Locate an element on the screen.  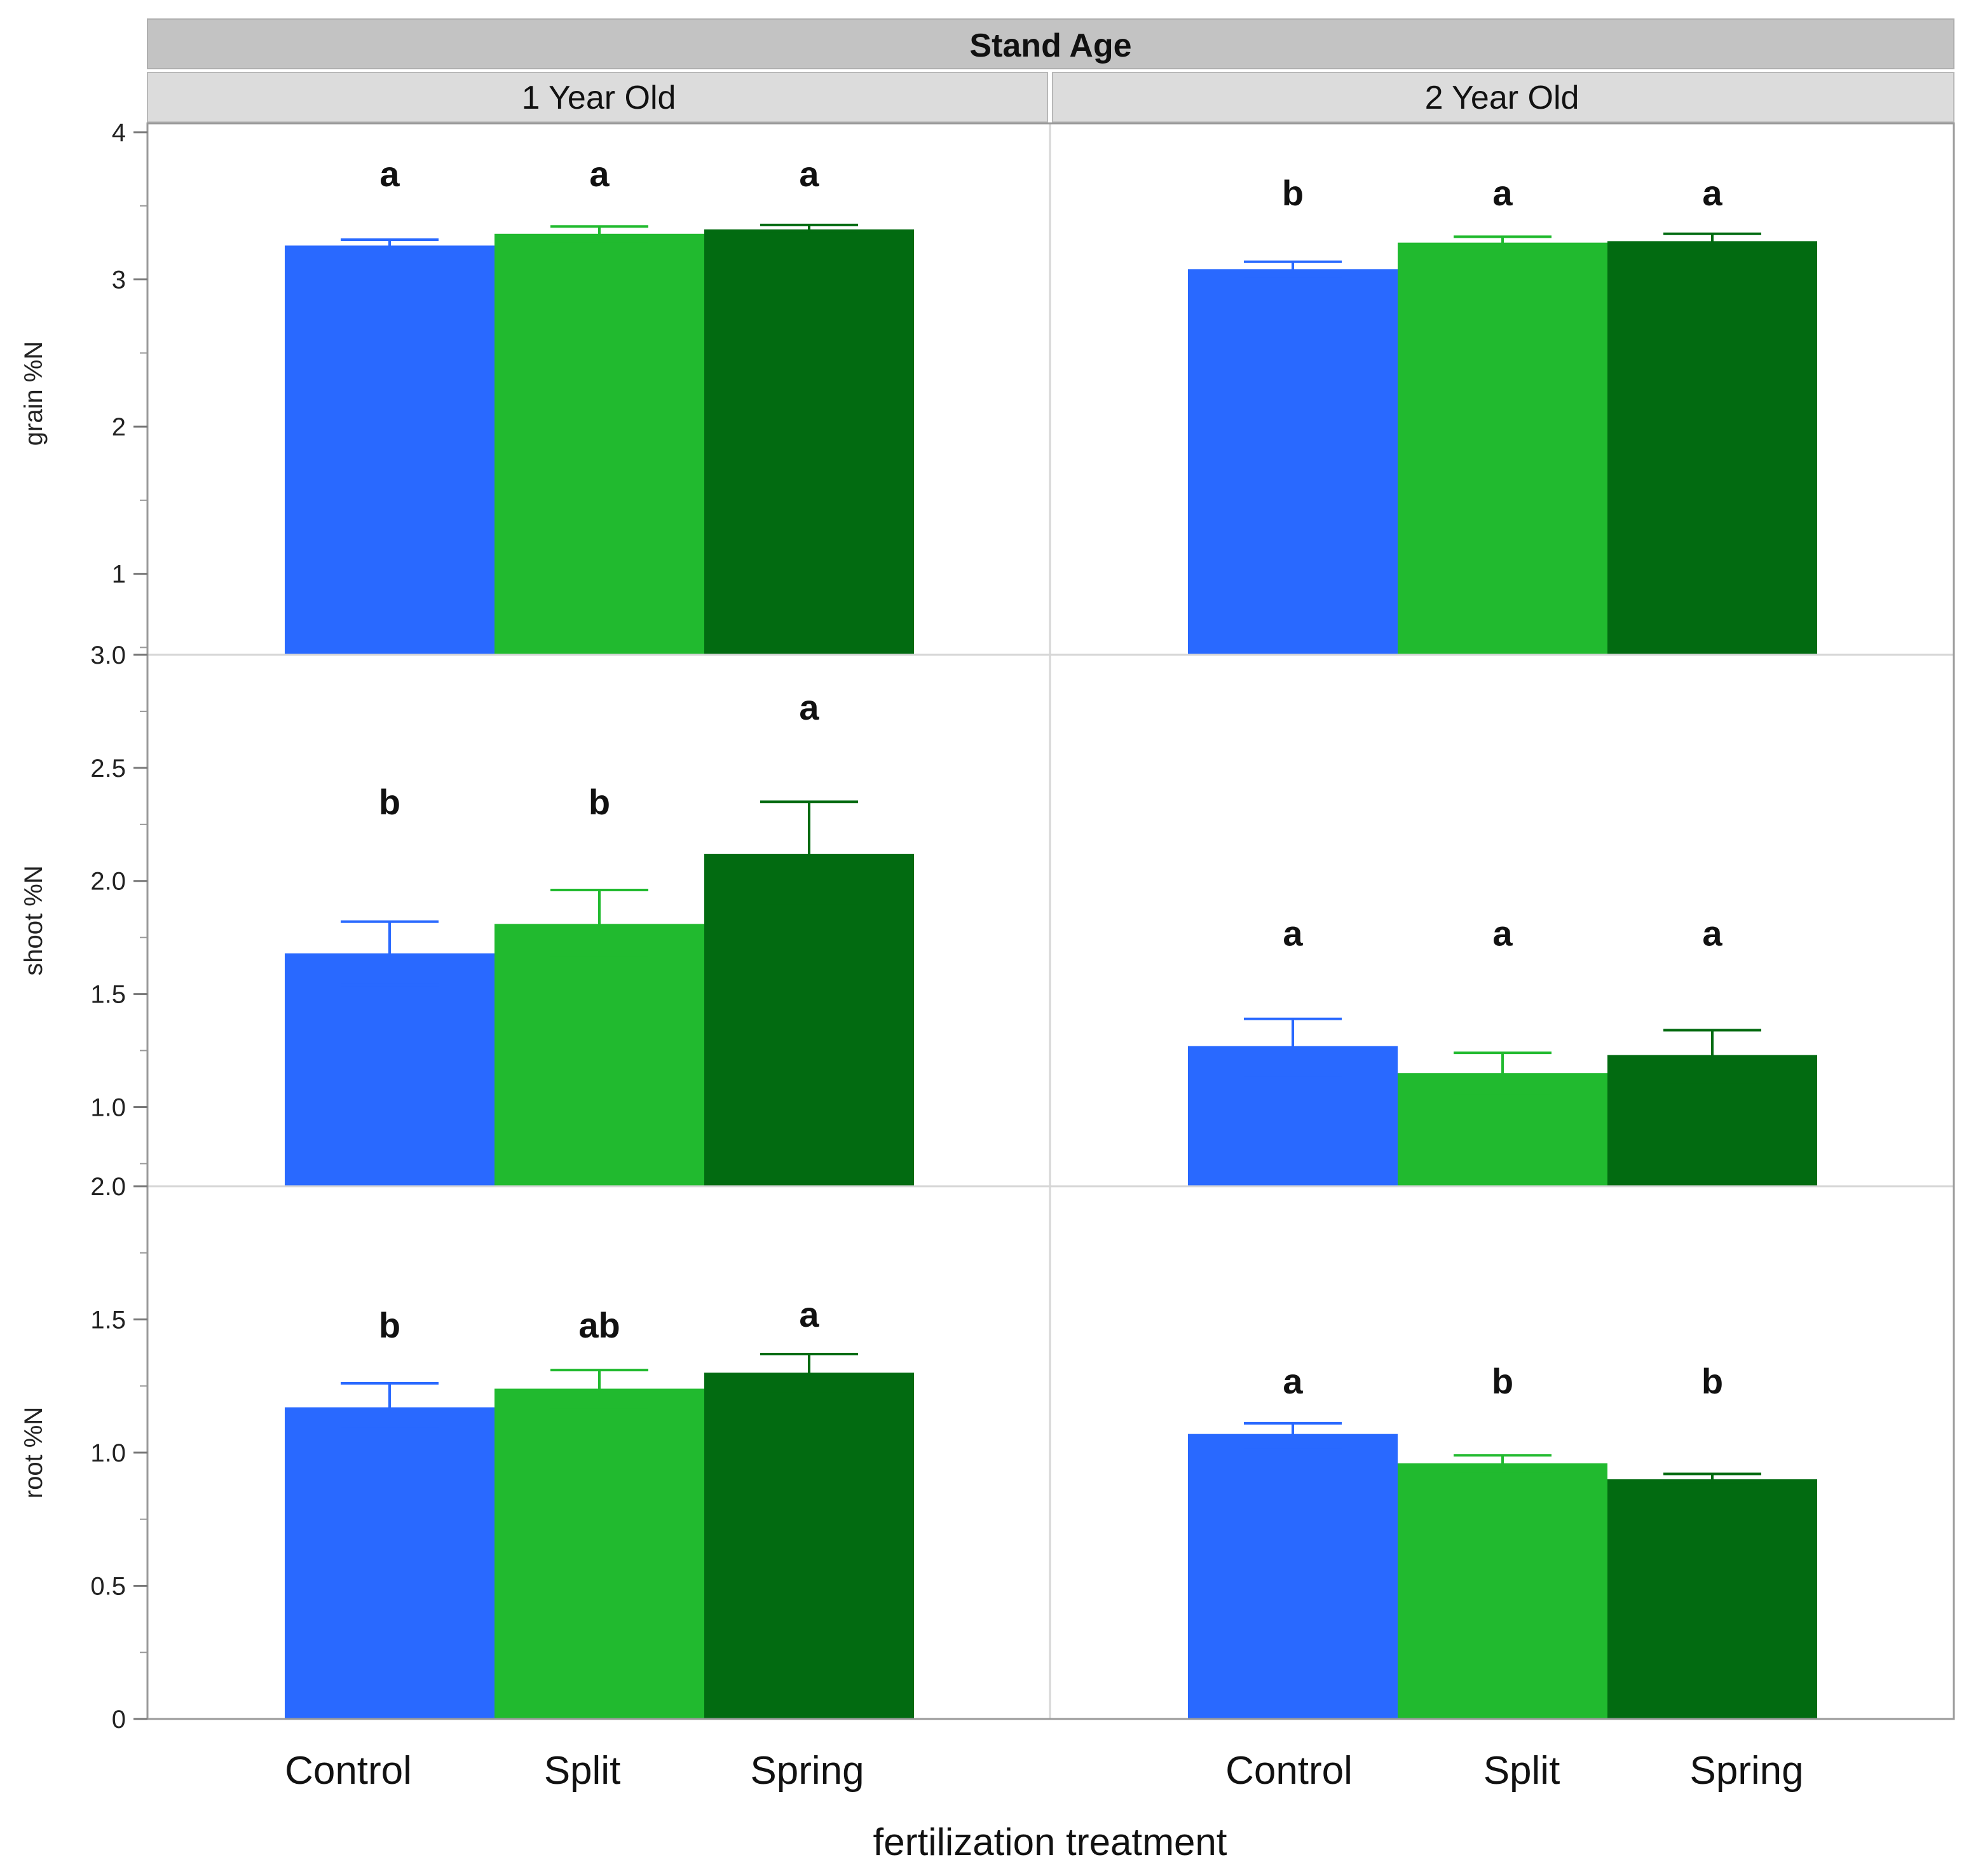
group-title: Stand Age is located at coordinates (1050, 45).